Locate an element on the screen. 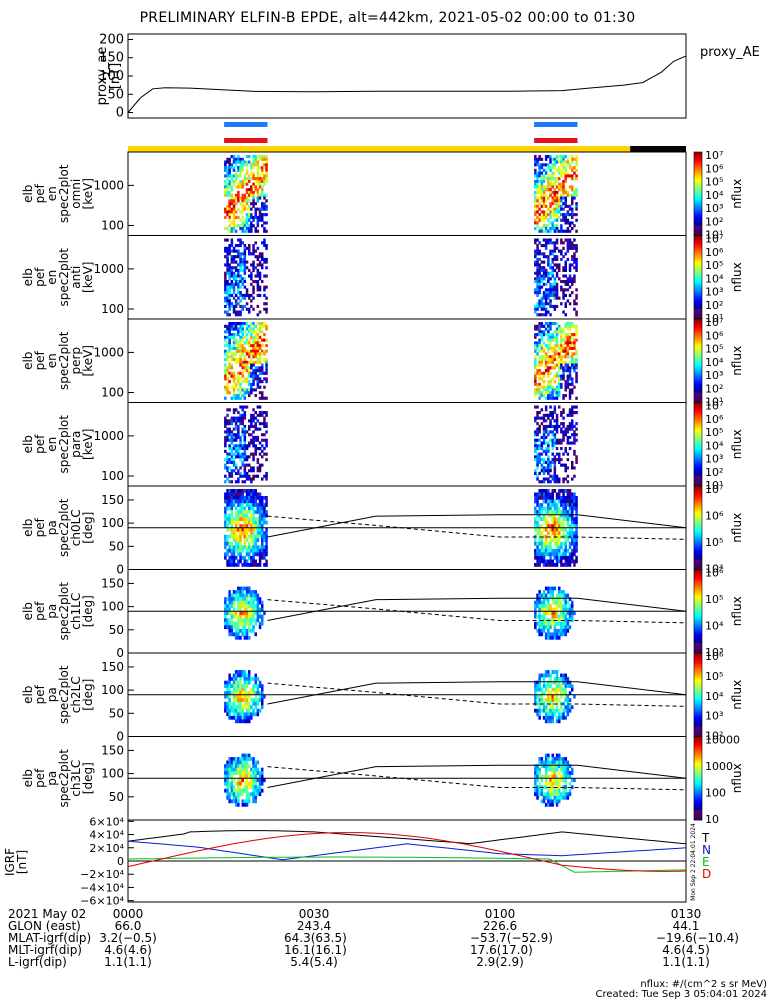 The image size is (775, 1001). igrf-y-tick-label: −2×10⁴ is located at coordinates (102, 874).